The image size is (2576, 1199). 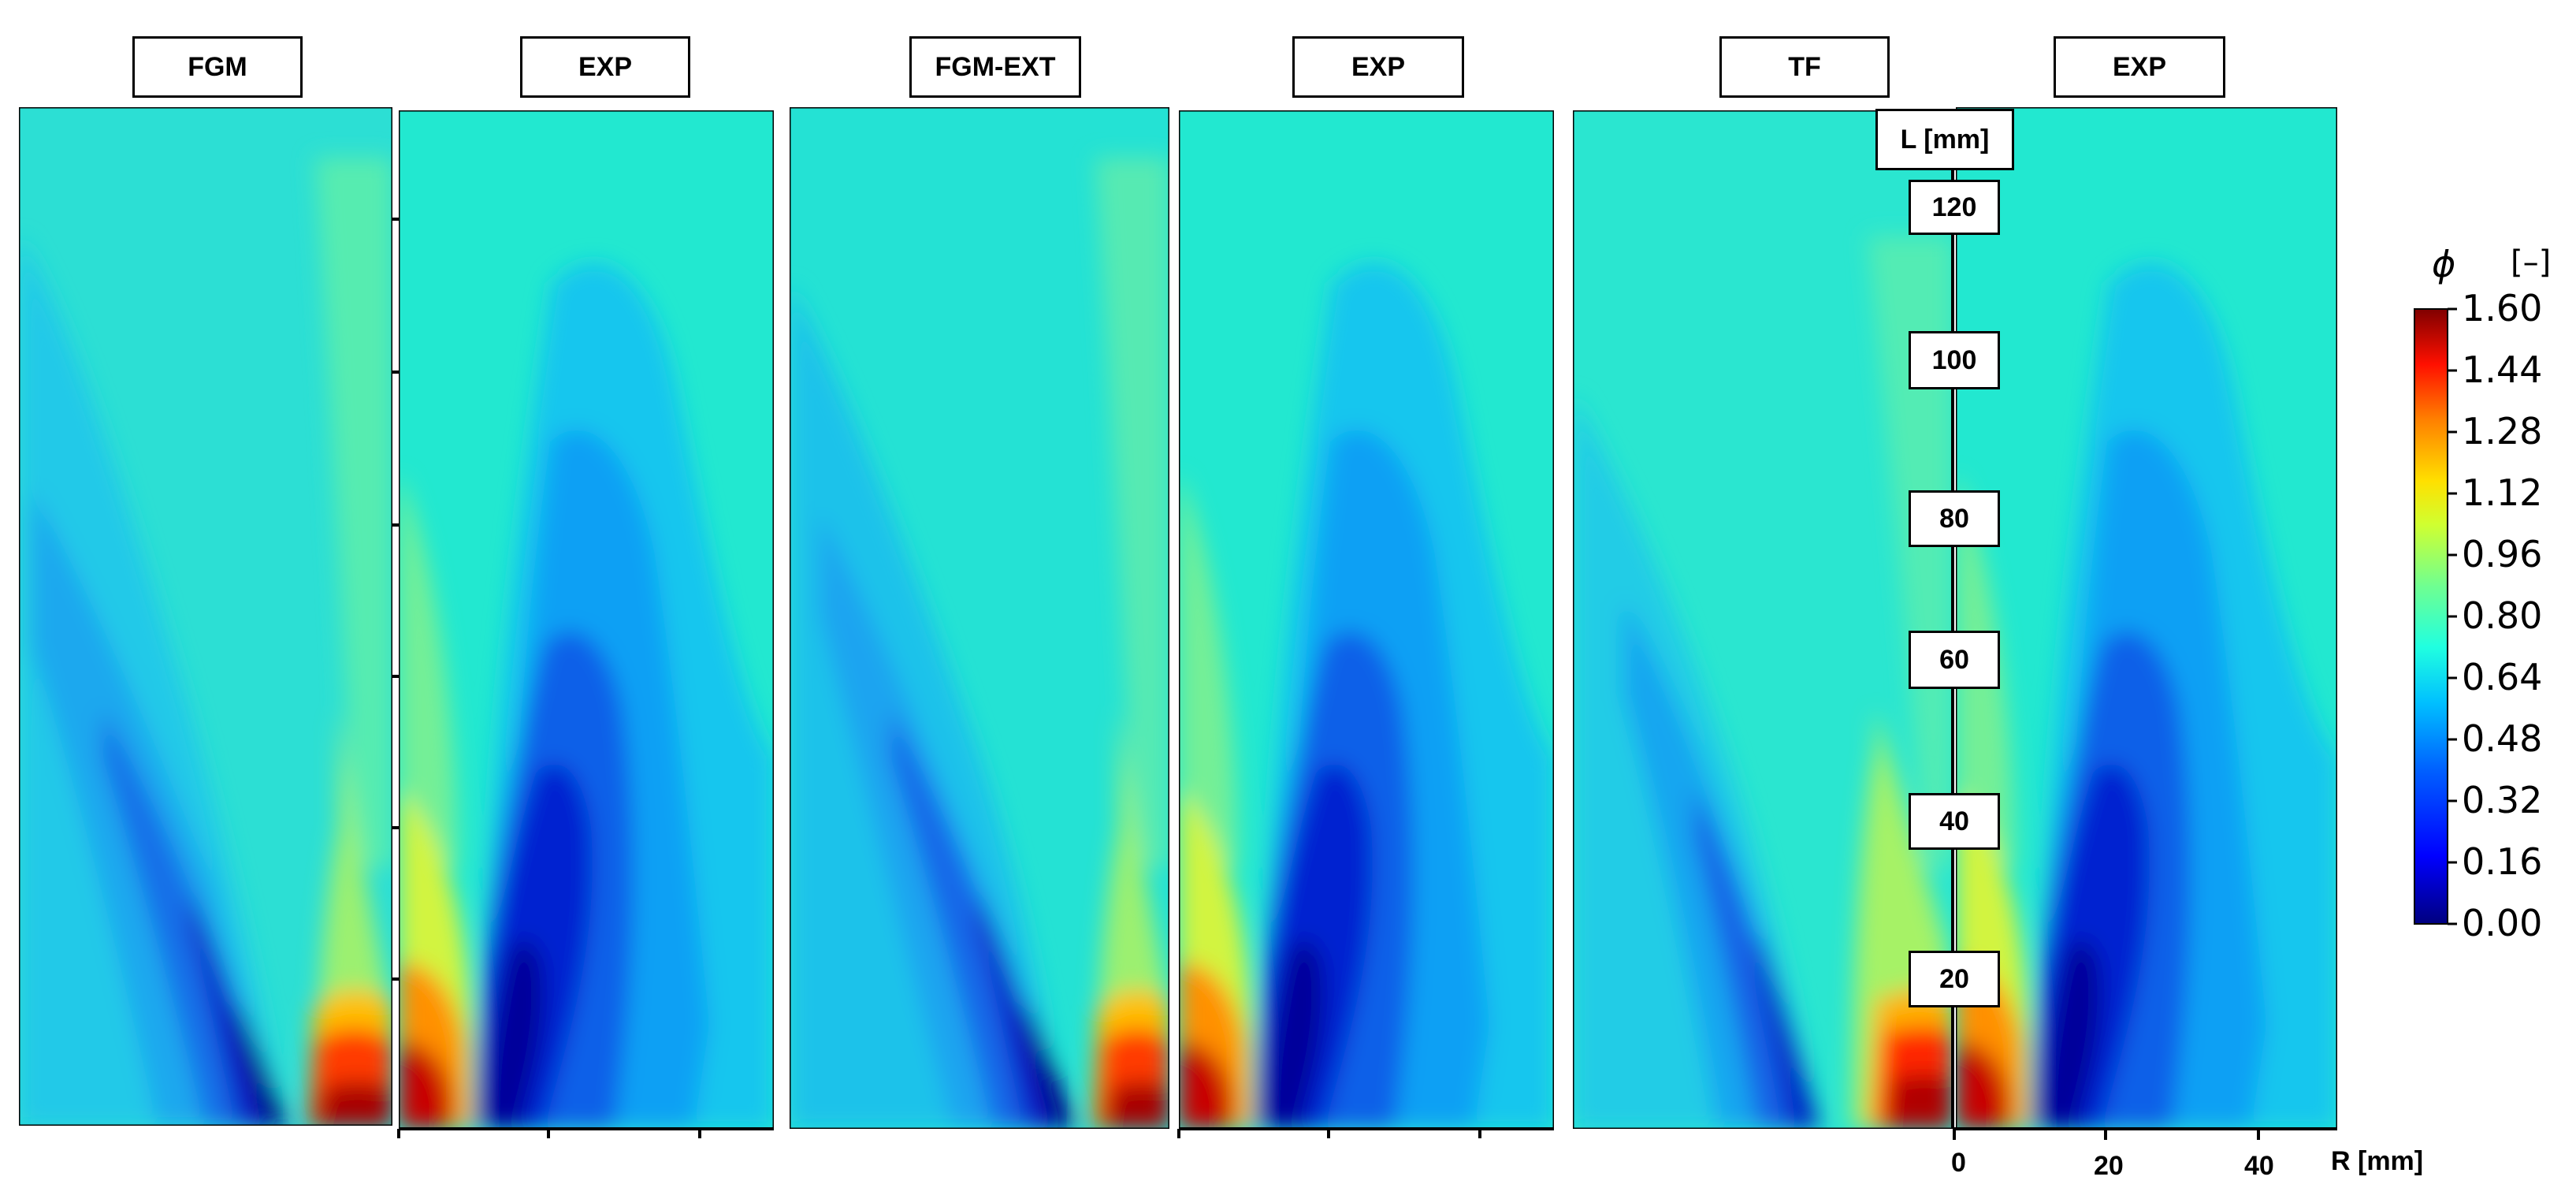 What do you see at coordinates (2259, 1166) in the screenshot?
I see `r-axis-tick-label: 40` at bounding box center [2259, 1166].